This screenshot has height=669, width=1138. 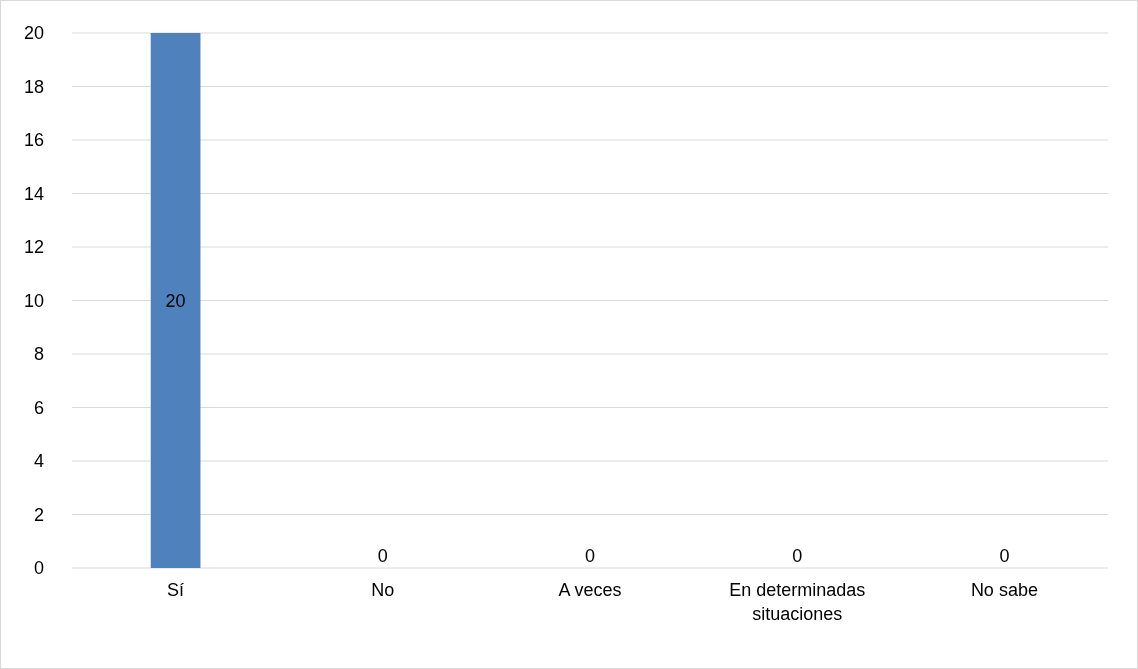 What do you see at coordinates (38, 514) in the screenshot?
I see `y-tick-label: 2` at bounding box center [38, 514].